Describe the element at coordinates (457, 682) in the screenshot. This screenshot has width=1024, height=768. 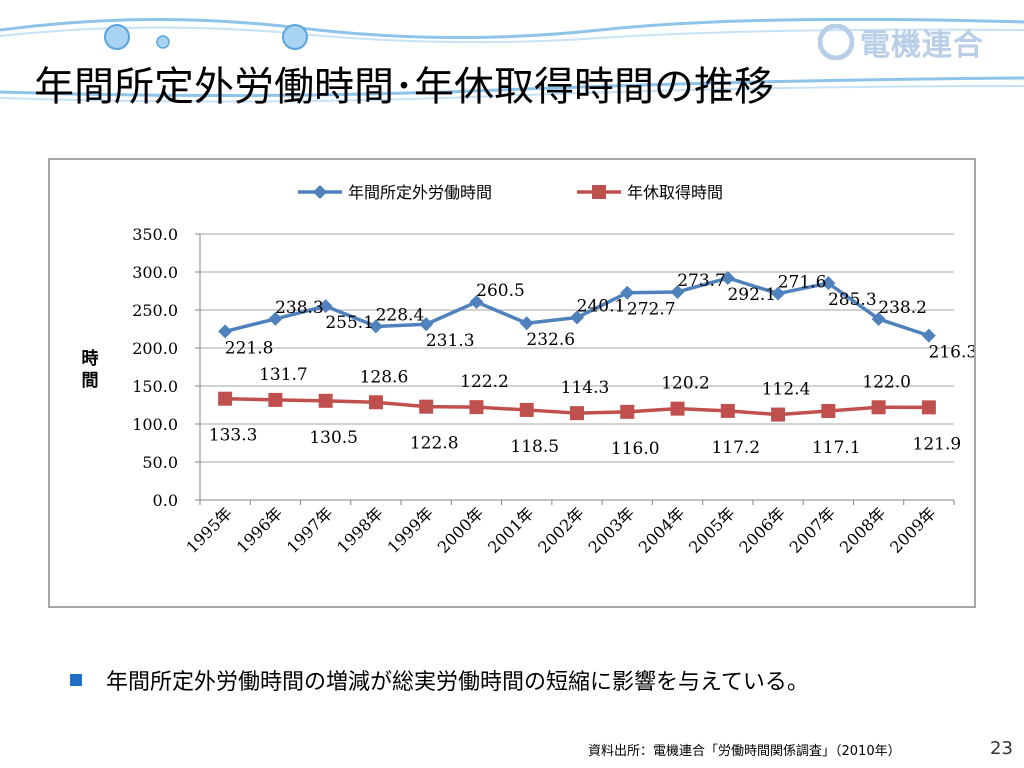
I see `bullet-text: 年間所定外労働時間の増減が総実労働時間の短縮に影響を与えている。` at that location.